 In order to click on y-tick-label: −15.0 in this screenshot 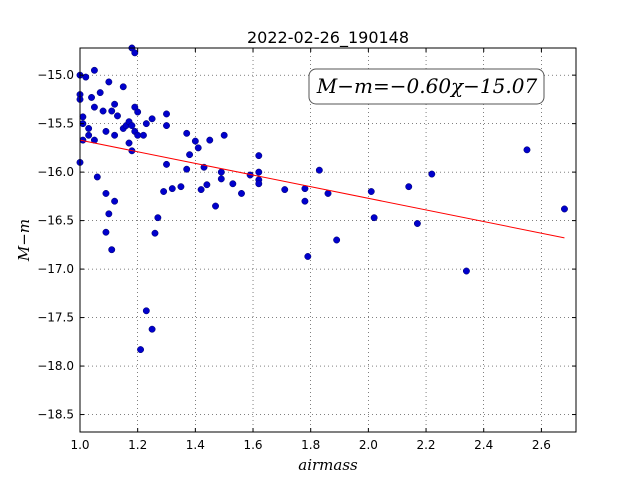, I will do `click(55, 75)`.